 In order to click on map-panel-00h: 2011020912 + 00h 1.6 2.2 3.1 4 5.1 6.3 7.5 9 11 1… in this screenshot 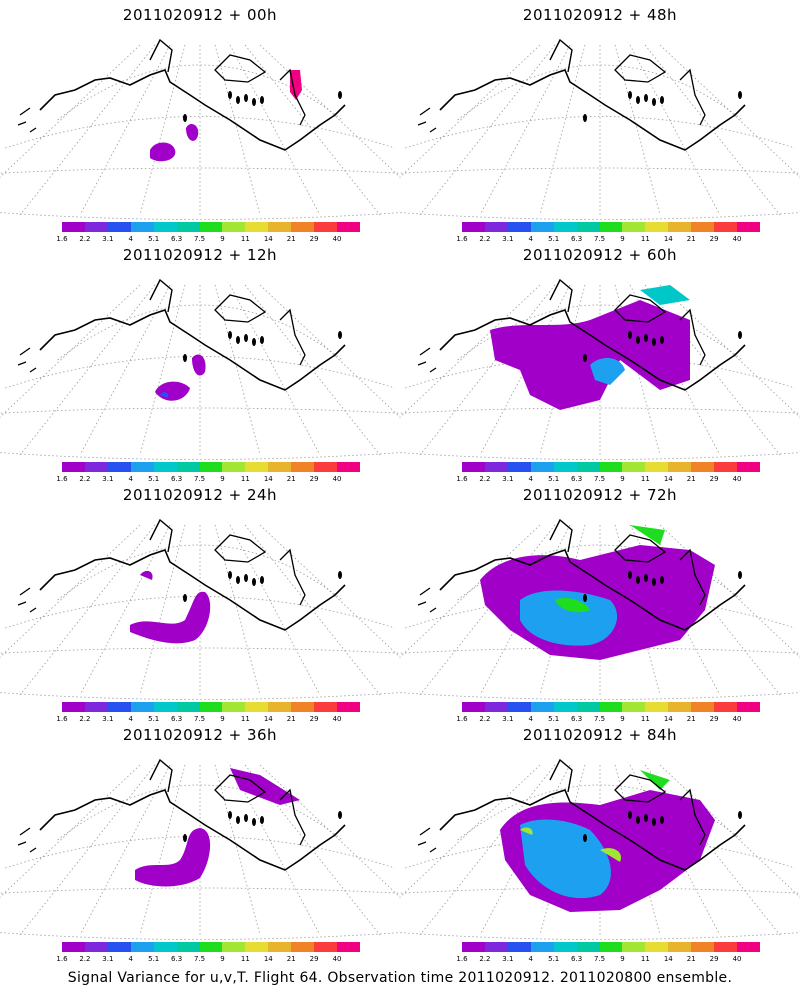, I will do `click(200, 121)`.